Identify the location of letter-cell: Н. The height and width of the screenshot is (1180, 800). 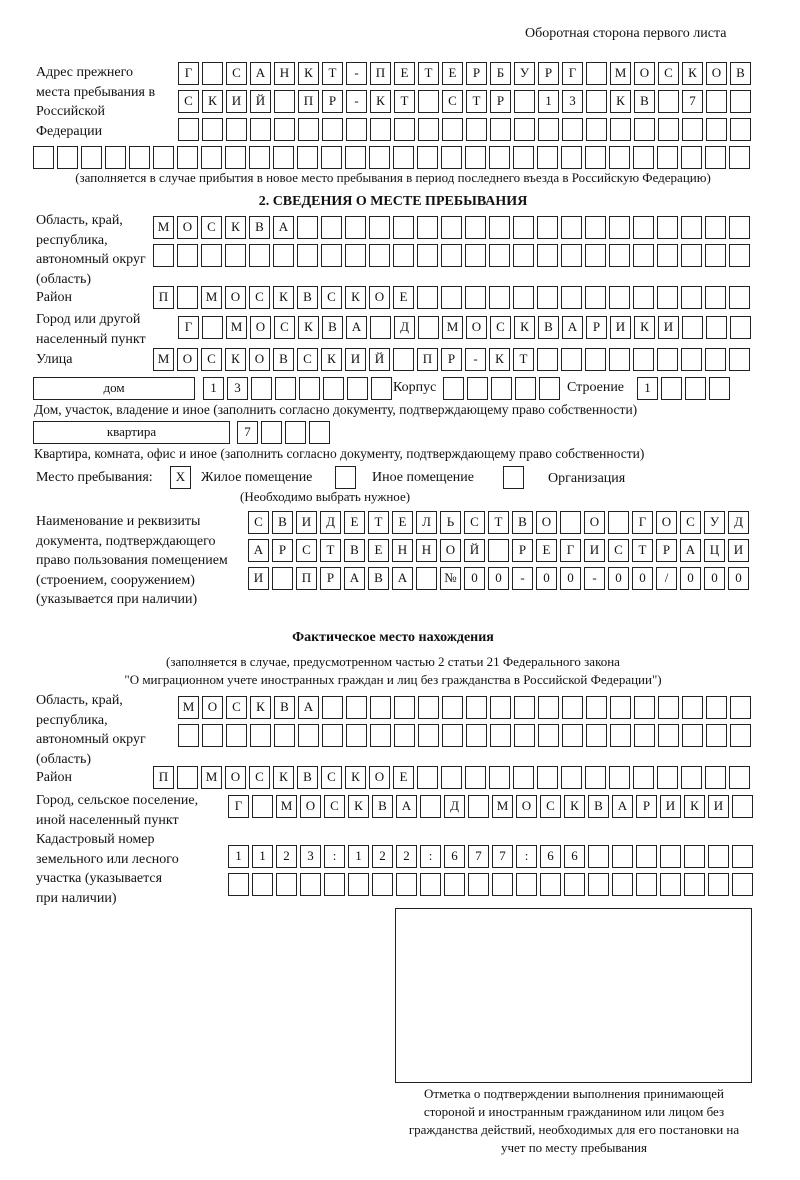
(402, 550).